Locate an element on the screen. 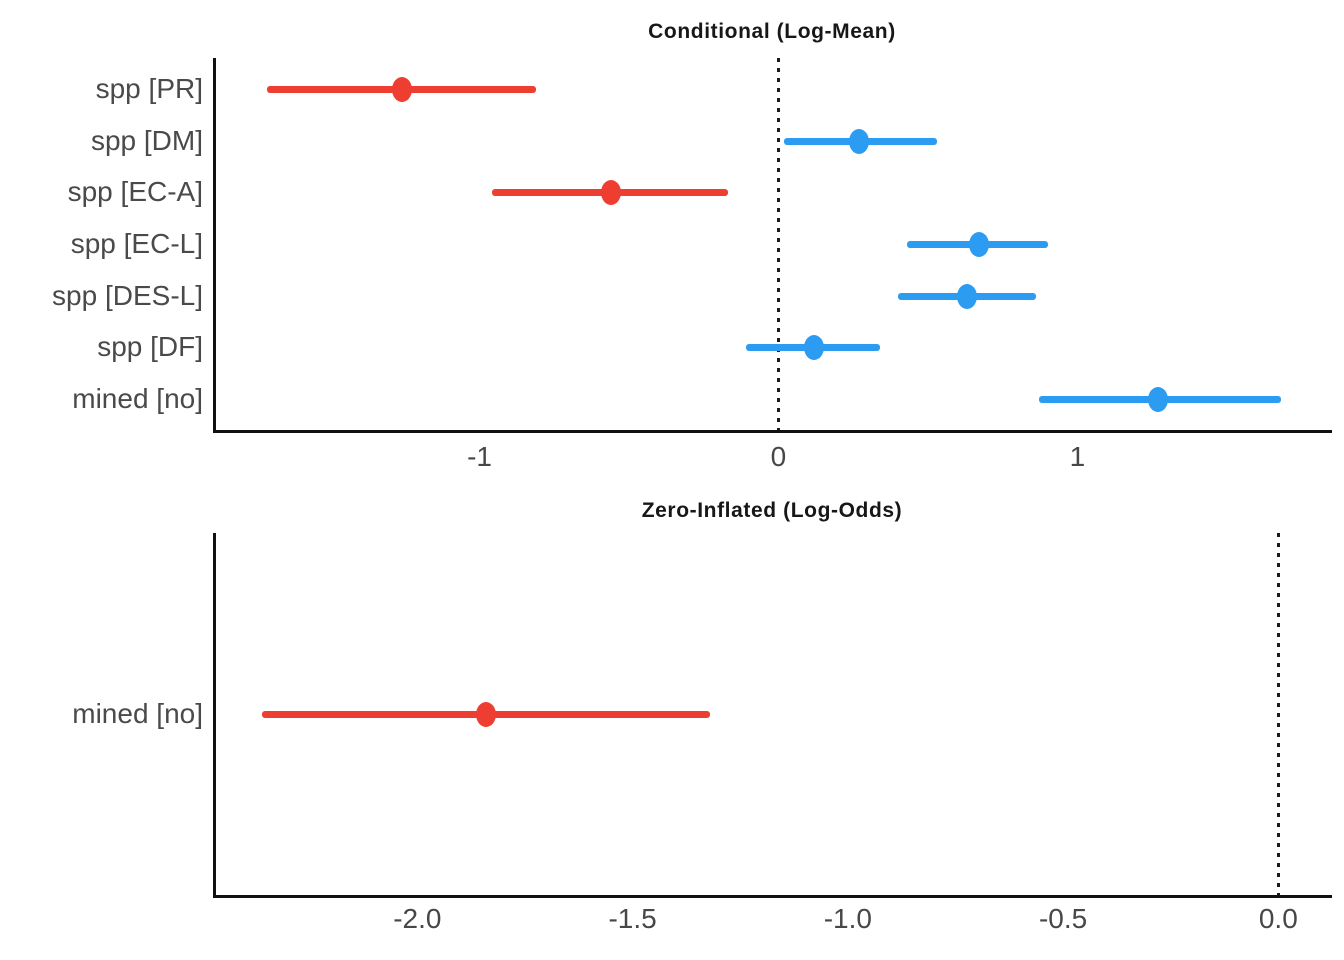 This screenshot has height=960, width=1344. y-axis-label: spp [DES-L] is located at coordinates (127, 295).